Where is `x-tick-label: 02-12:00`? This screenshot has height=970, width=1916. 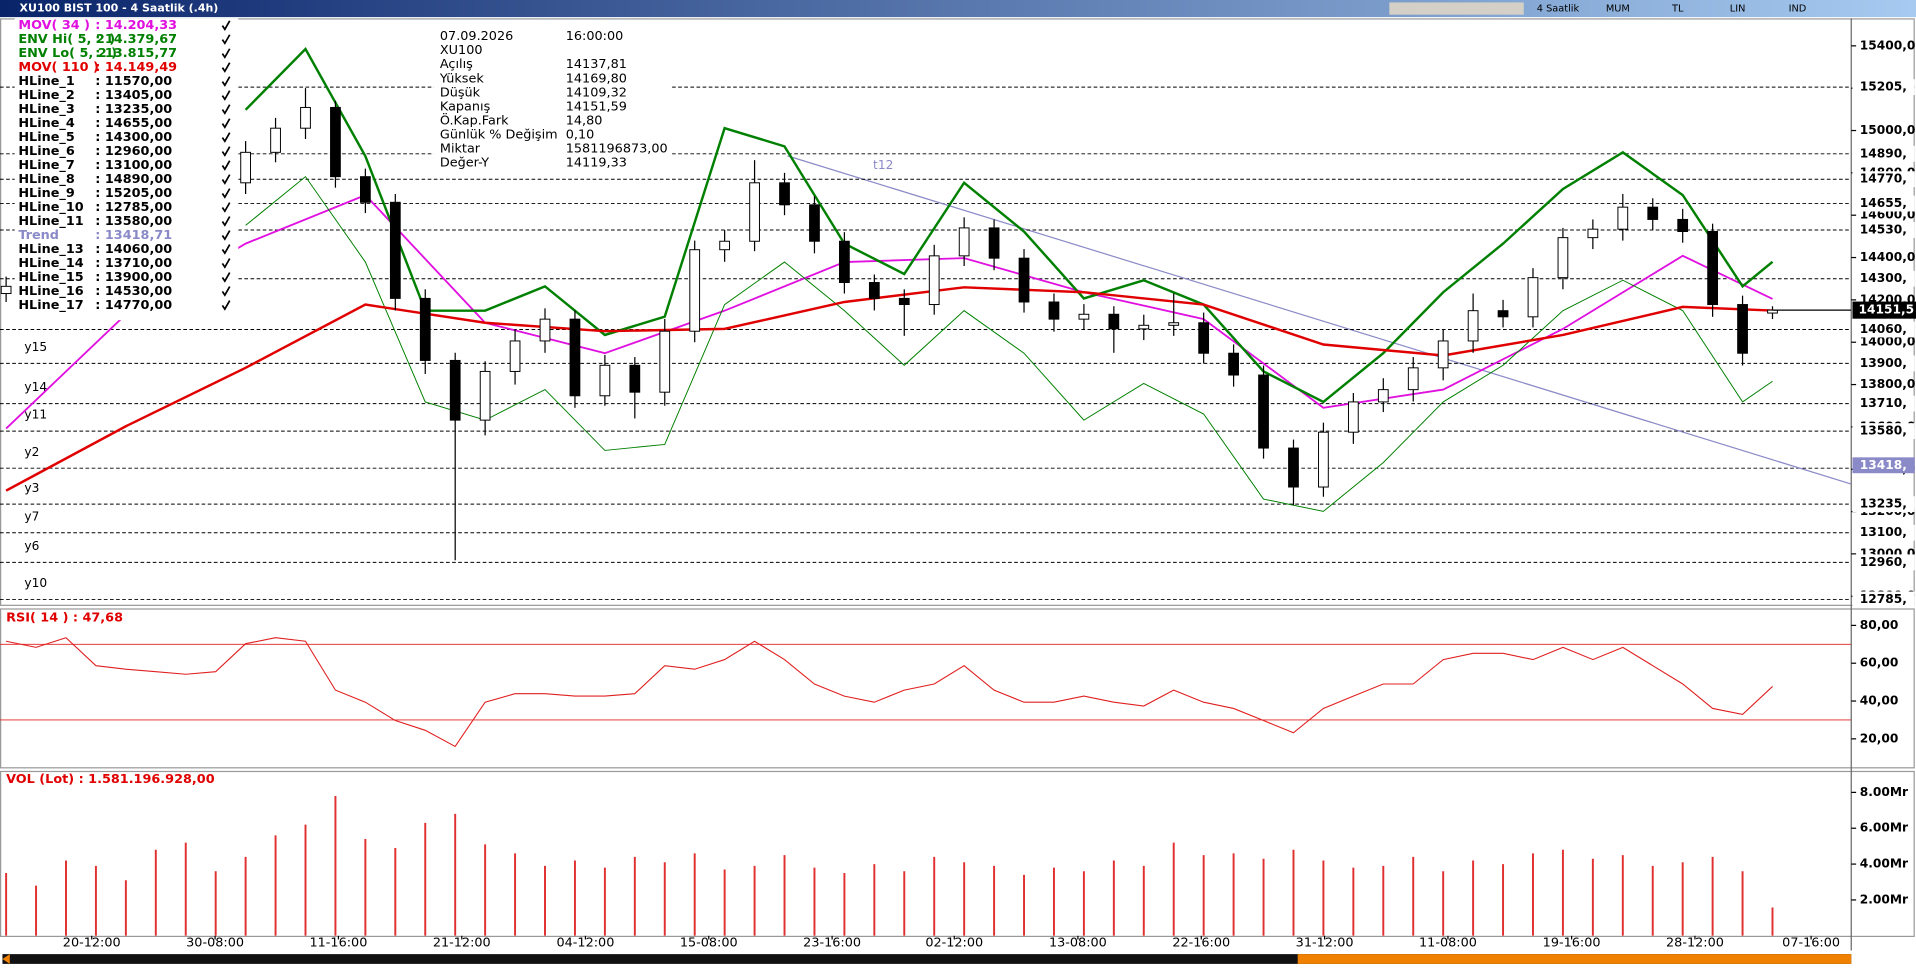 x-tick-label: 02-12:00 is located at coordinates (954, 943).